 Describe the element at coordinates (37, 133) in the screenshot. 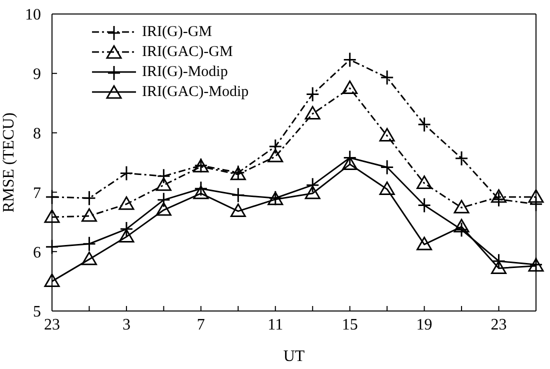

I see `y-tick-label: 8` at that location.